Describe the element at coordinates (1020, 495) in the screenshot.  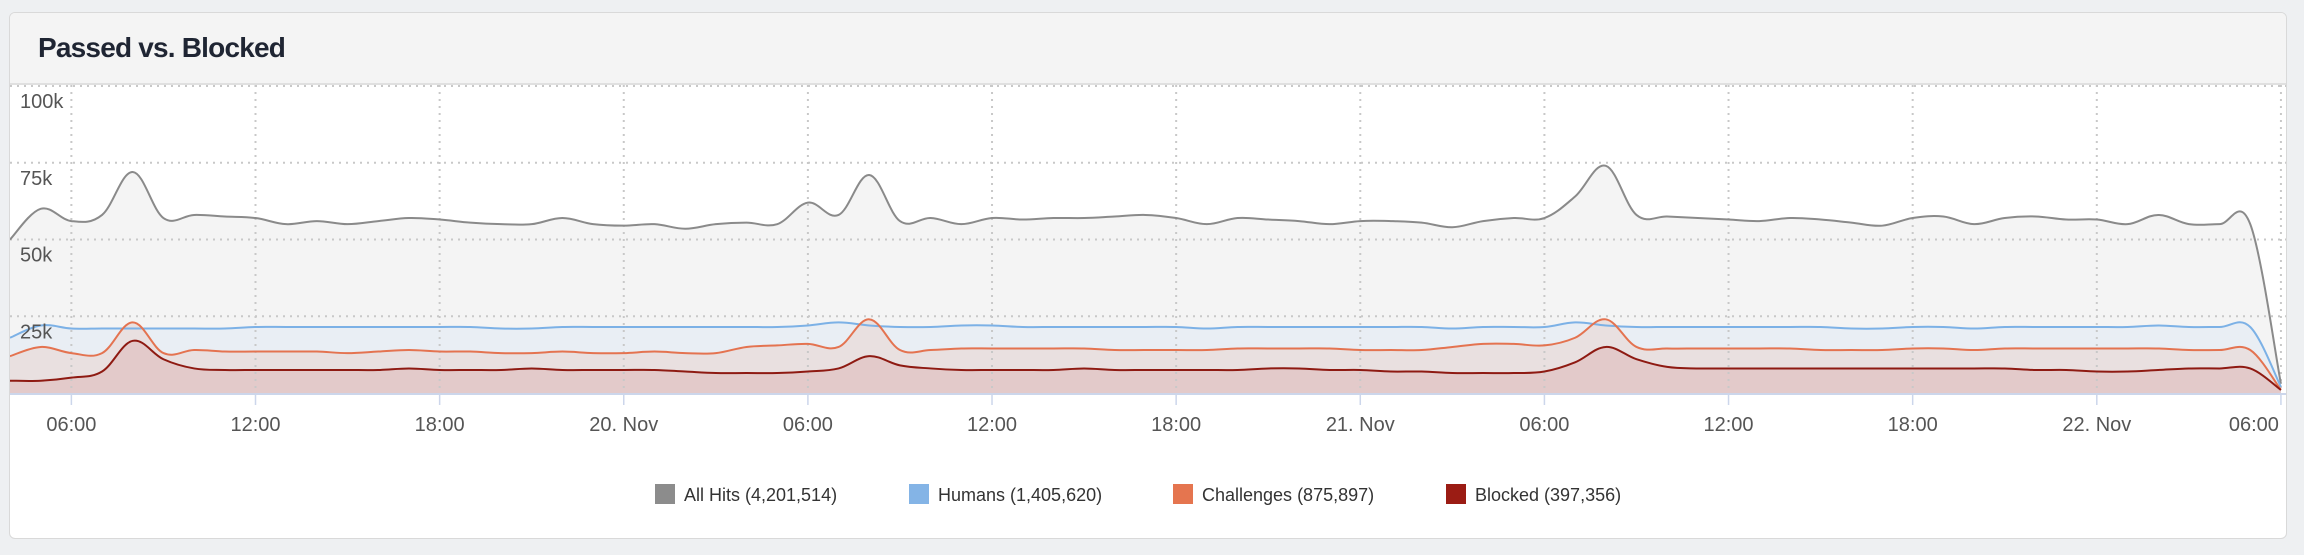
I see `legend-item-humans: Humans (1,405,620)` at that location.